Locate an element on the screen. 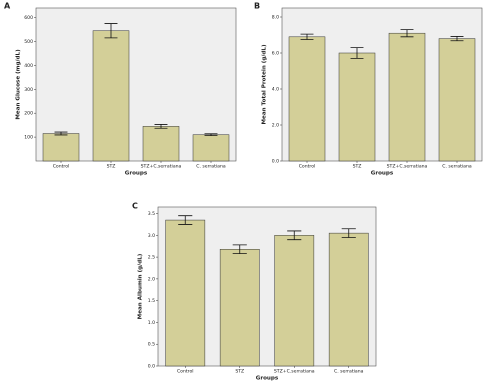  y-tick-label: 1.0 is located at coordinates (151, 323).